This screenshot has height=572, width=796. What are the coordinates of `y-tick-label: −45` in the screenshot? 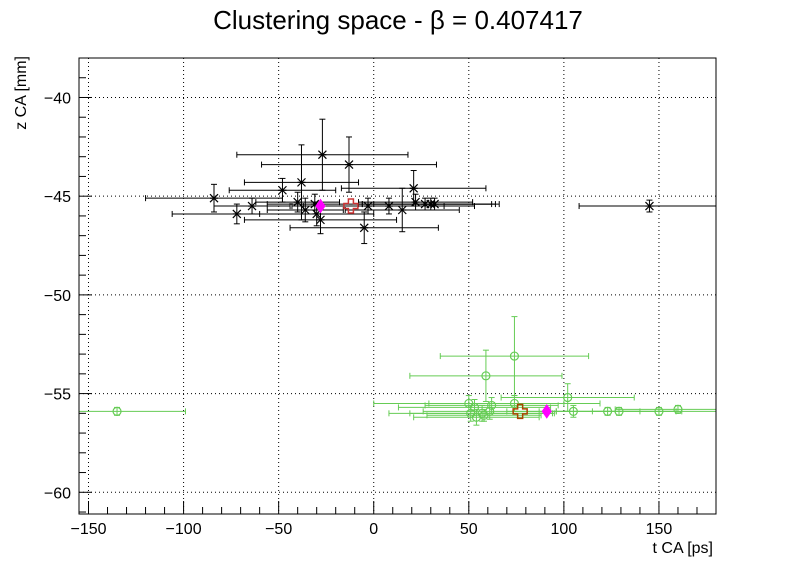 It's located at (57, 197).